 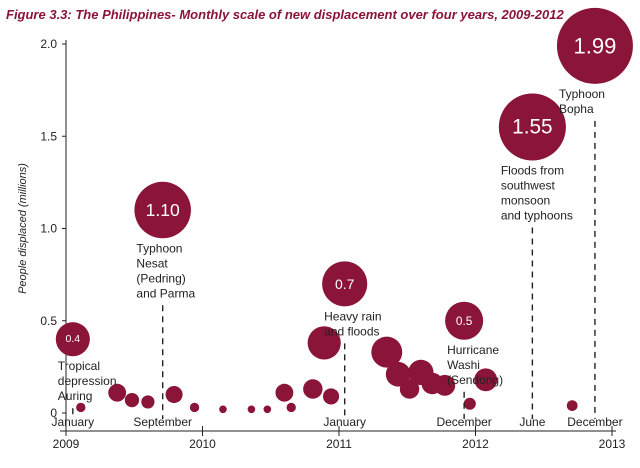 I want to click on event-description: Nesat, so click(x=152, y=263).